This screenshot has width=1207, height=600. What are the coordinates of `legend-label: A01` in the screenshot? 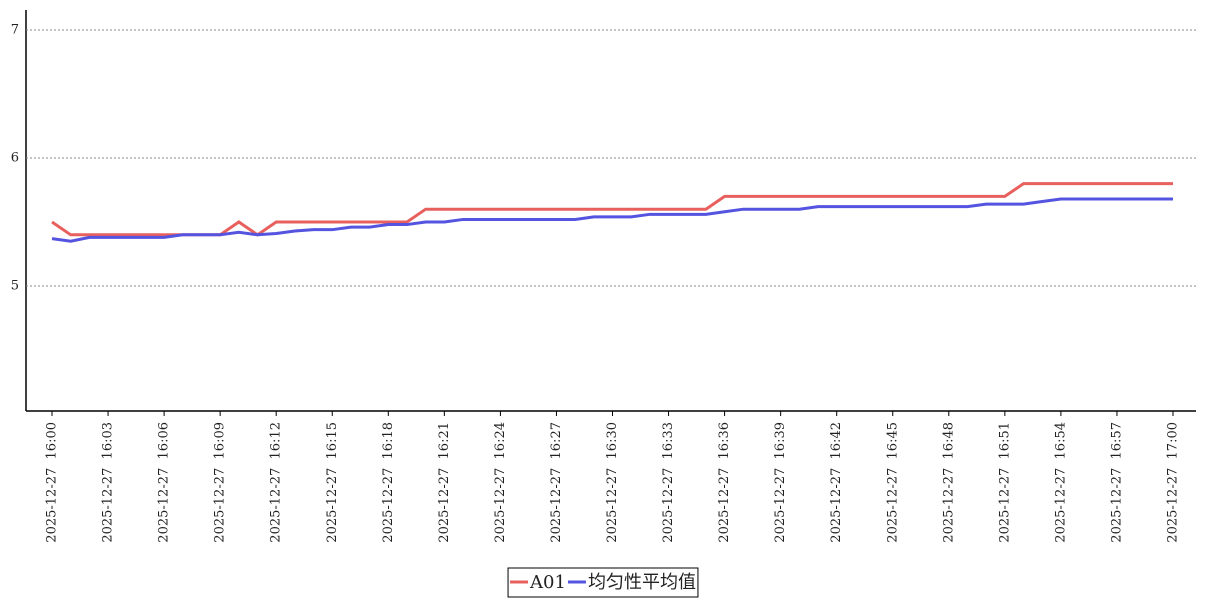 It's located at (547, 582).